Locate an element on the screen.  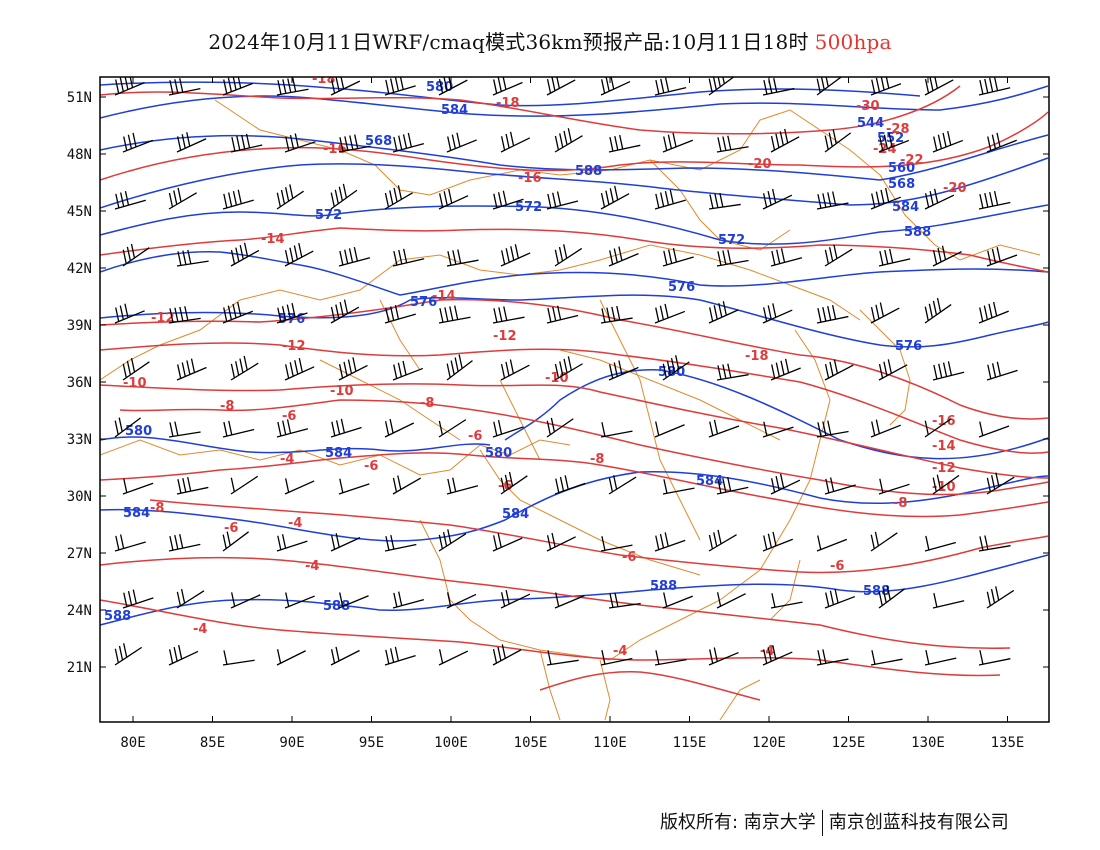
contour-label: -28 is located at coordinates (898, 129).